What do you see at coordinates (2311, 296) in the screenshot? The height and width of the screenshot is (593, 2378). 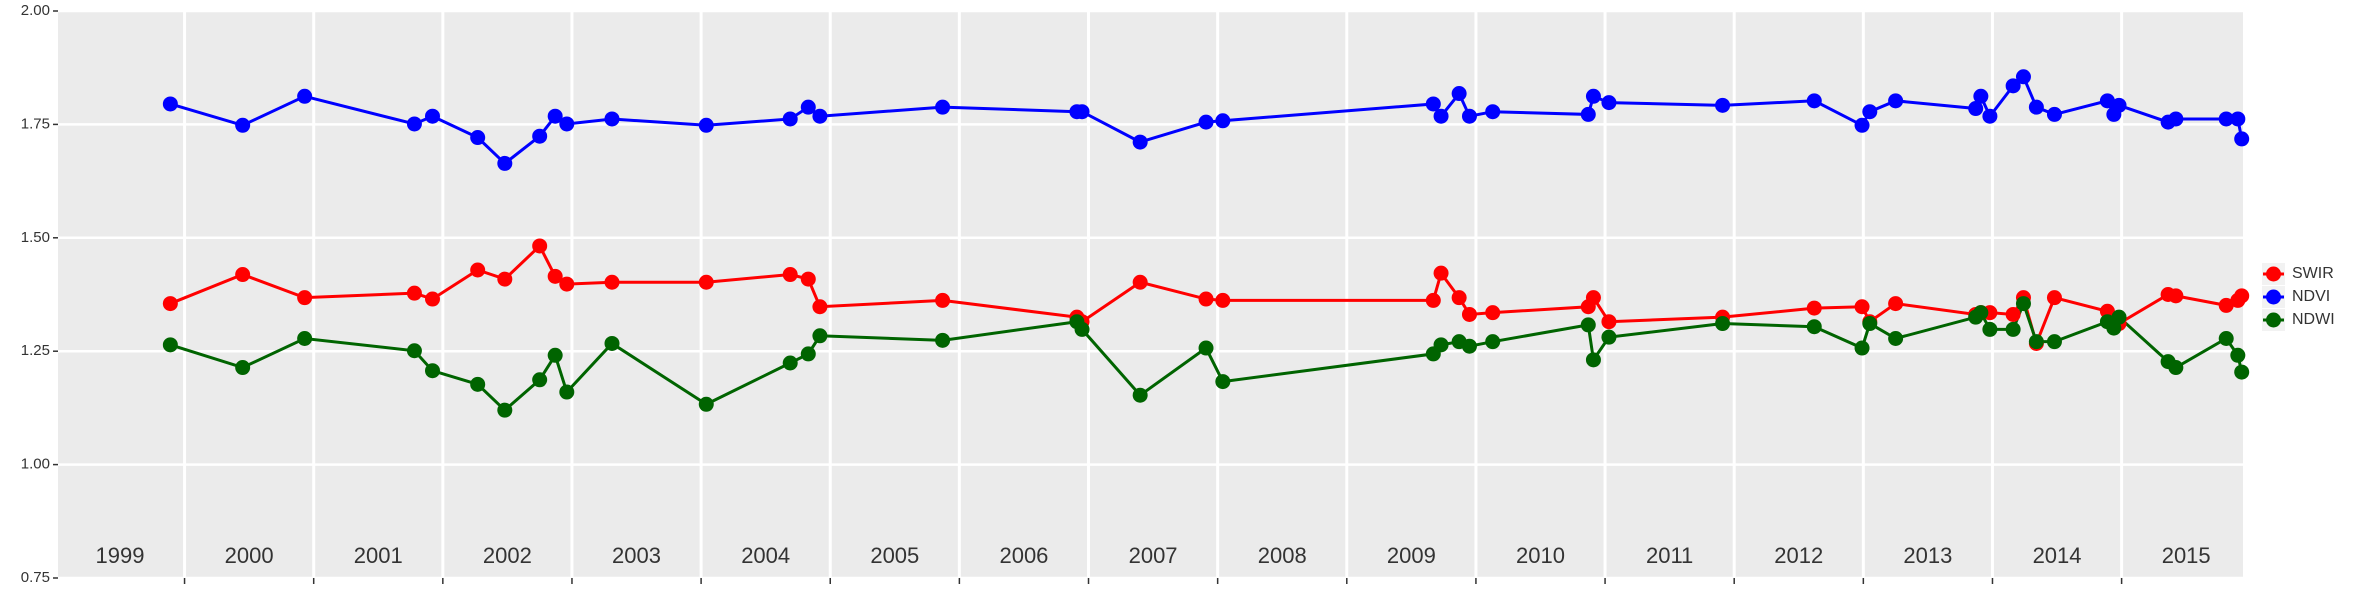 I see `legend-label: NDVI` at bounding box center [2311, 296].